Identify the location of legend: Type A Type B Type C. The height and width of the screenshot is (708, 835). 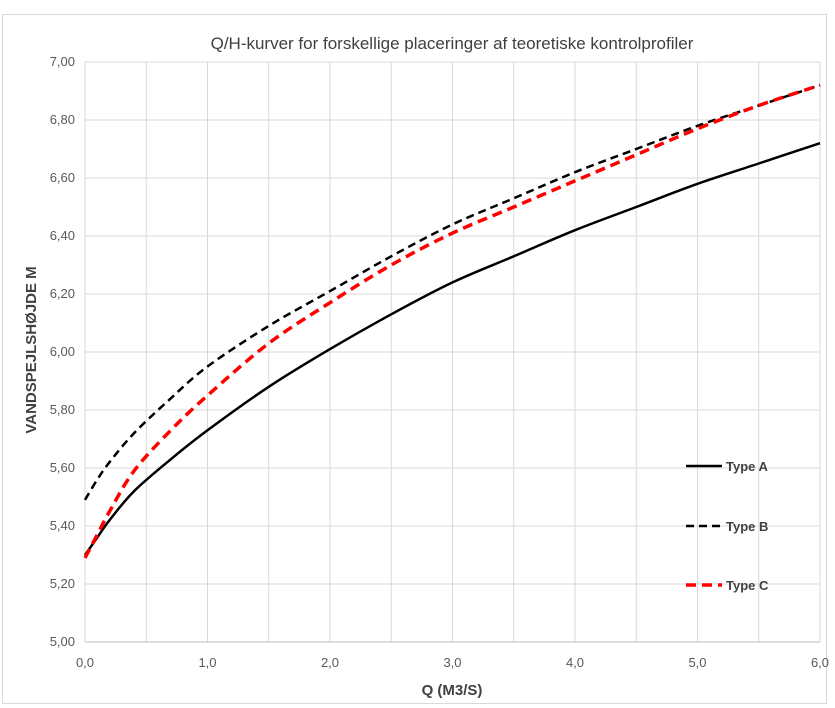
(727, 526).